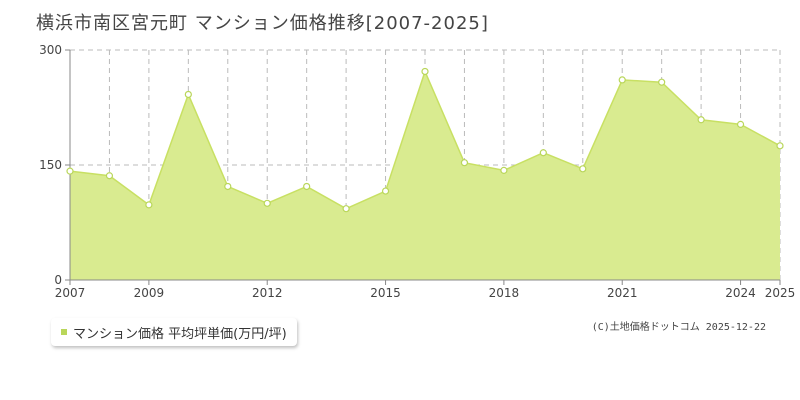 Image resolution: width=800 pixels, height=400 pixels. What do you see at coordinates (70, 293) in the screenshot?
I see `x-tick-label: 2007` at bounding box center [70, 293].